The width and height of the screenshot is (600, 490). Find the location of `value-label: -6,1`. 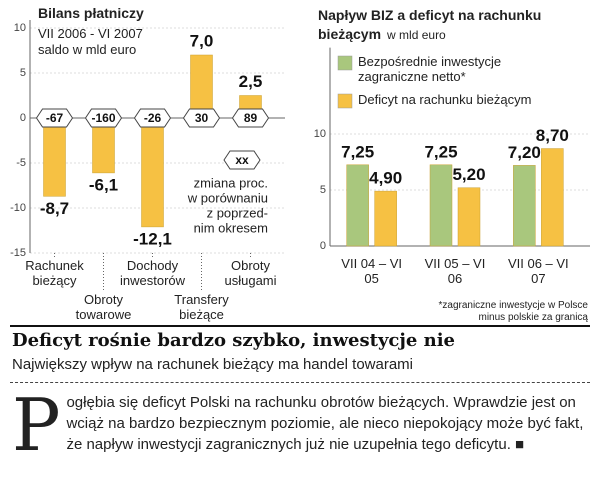

value-label: -6,1 is located at coordinates (103, 184).